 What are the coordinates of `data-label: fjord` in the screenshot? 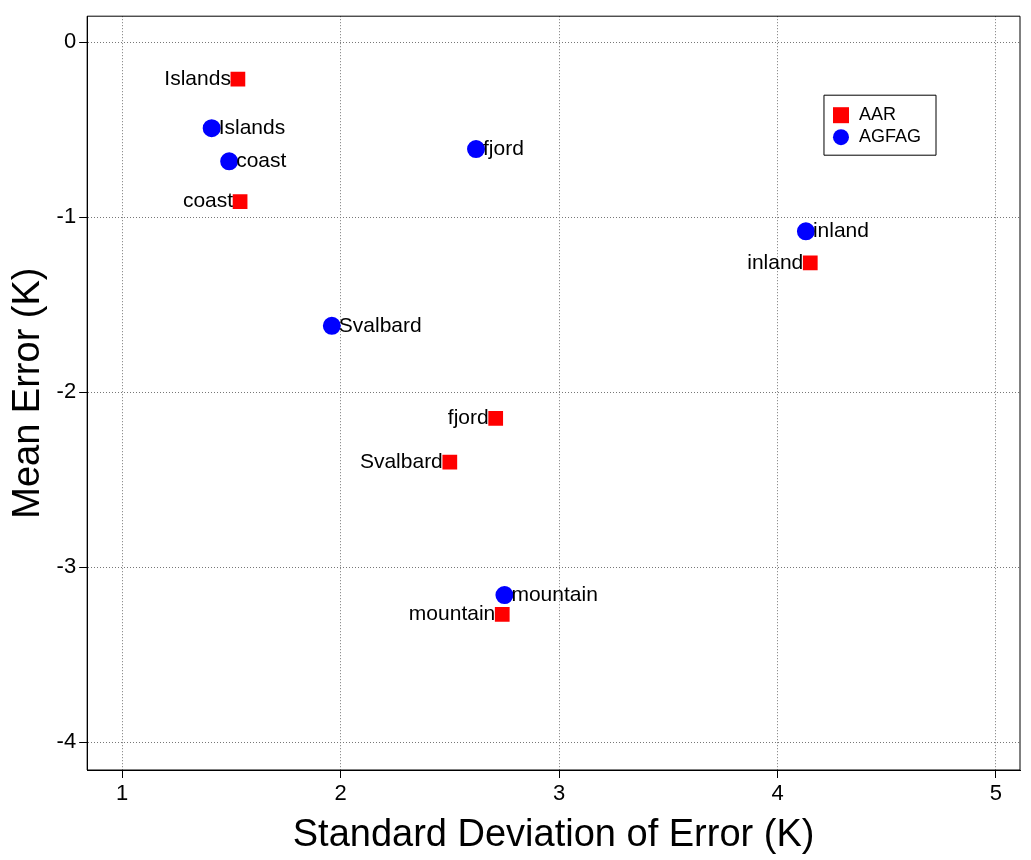 It's located at (468, 417).